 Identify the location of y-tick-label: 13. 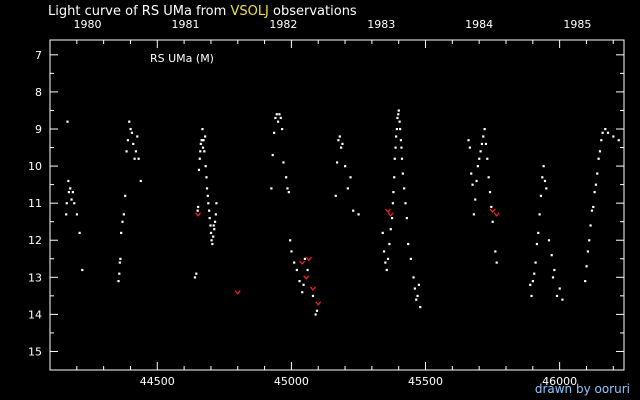
(35, 277).